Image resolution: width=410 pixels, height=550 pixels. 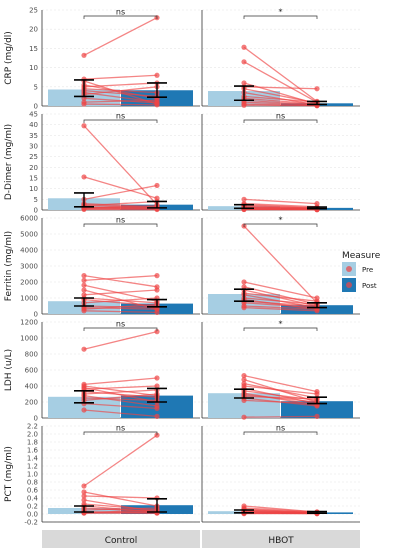 I want to click on y-tick-label: 0.2, so click(x=32, y=507).